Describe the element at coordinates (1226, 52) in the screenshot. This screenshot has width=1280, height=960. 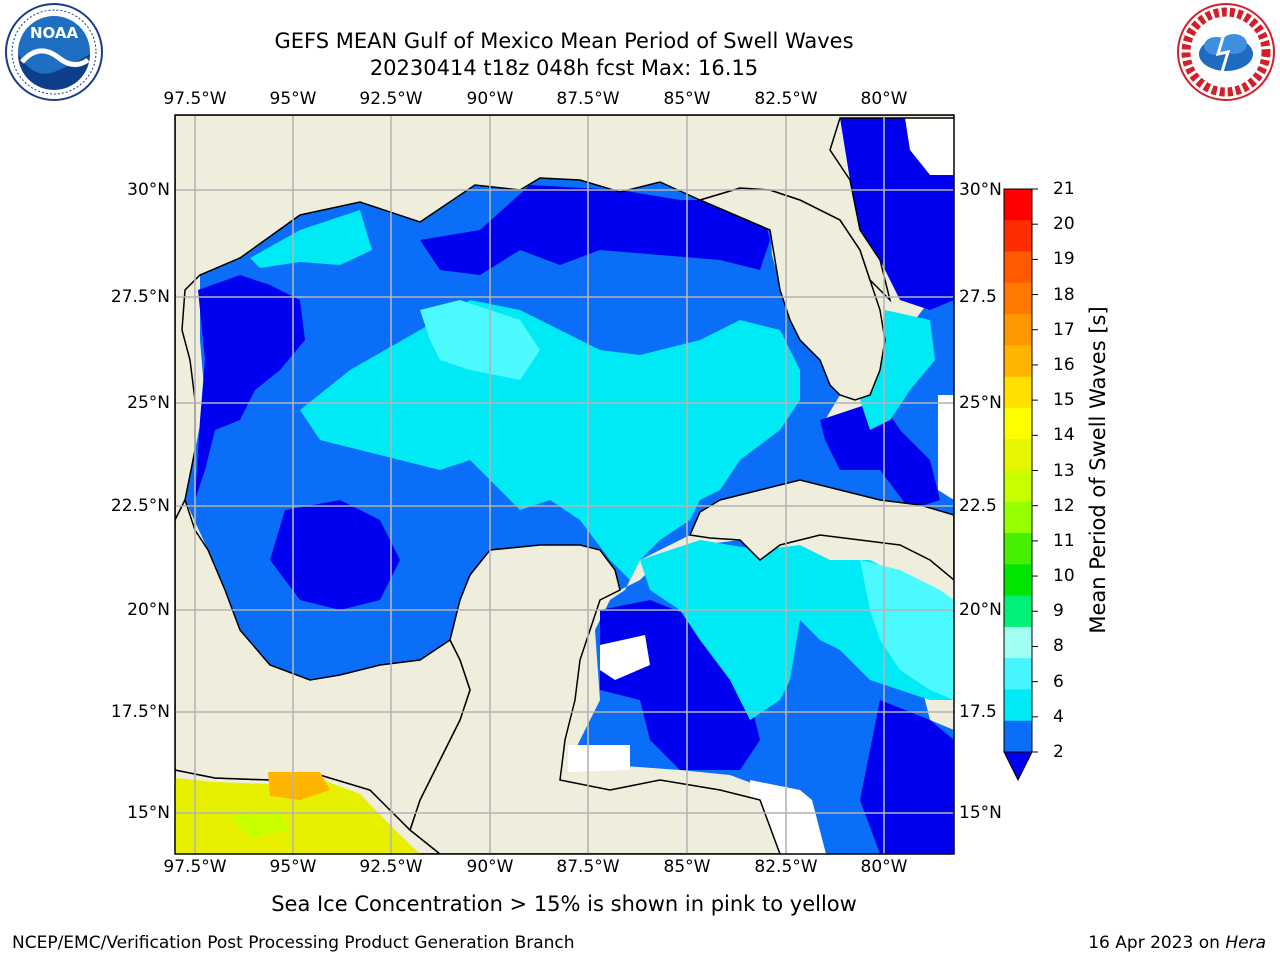
I see `national-weather-service-logo-icon` at that location.